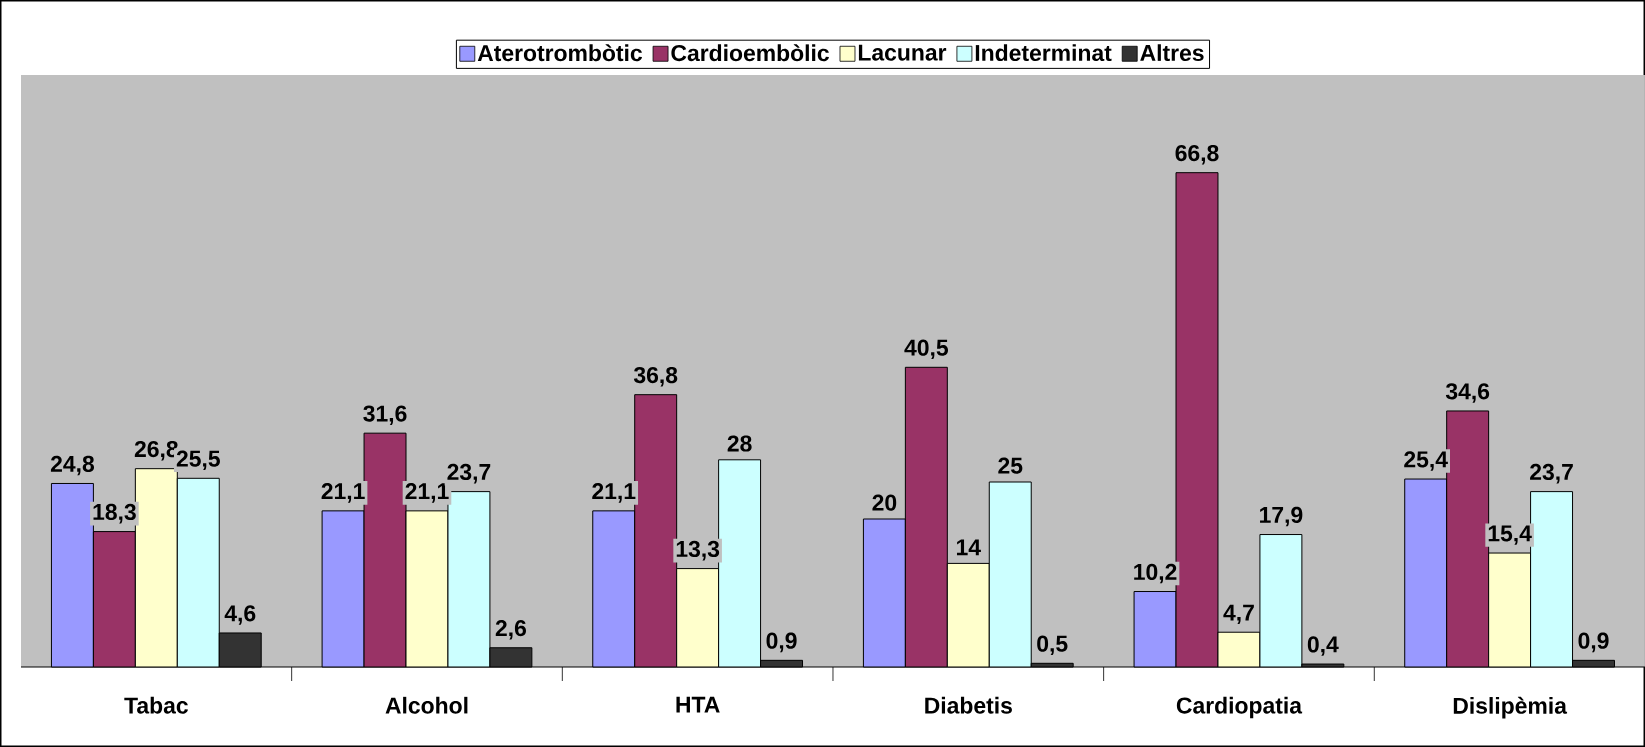 Image resolution: width=1645 pixels, height=747 pixels. I want to click on data-label: 0,5, so click(1052, 645).